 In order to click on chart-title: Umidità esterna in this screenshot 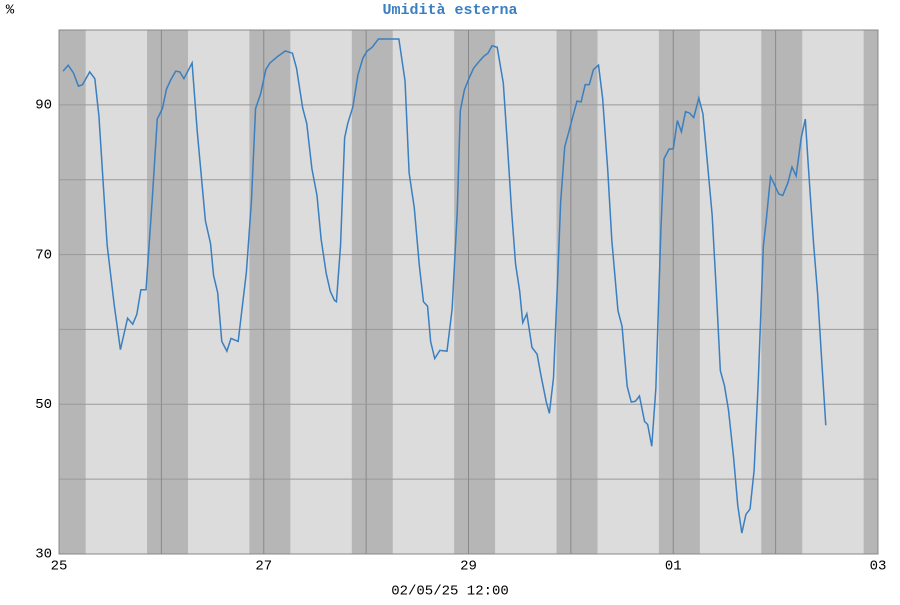, I will do `click(449, 10)`.